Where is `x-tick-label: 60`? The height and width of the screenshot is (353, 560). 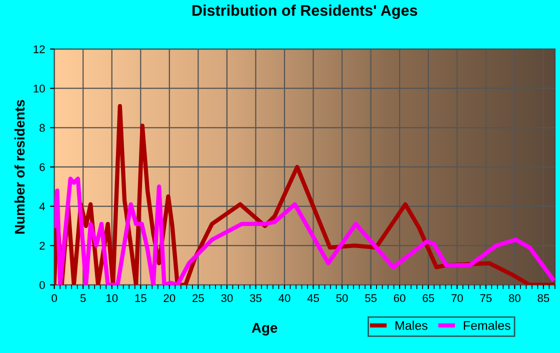
x-tick-label: 60 is located at coordinates (400, 298).